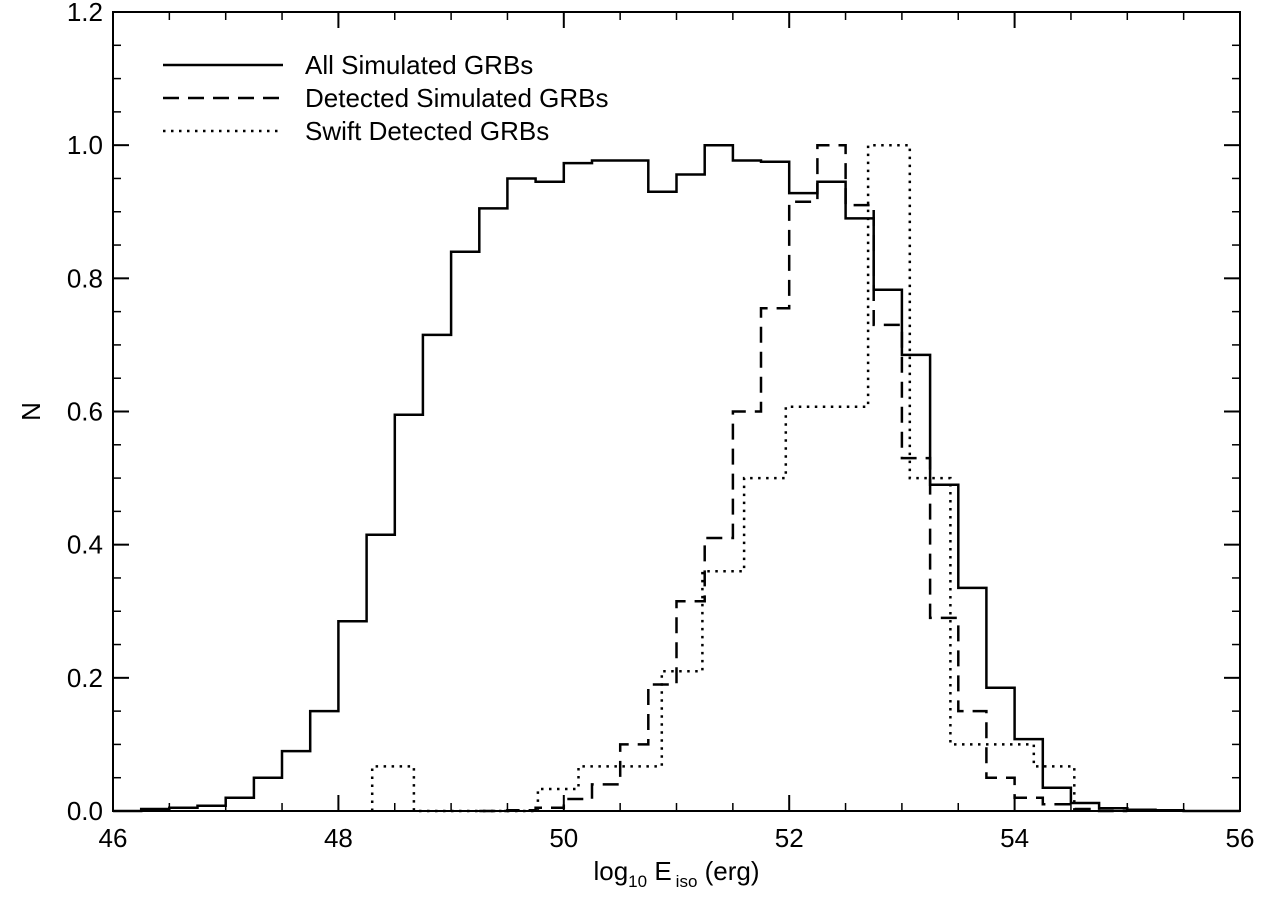  I want to click on x-tick-label: 48, so click(338, 838).